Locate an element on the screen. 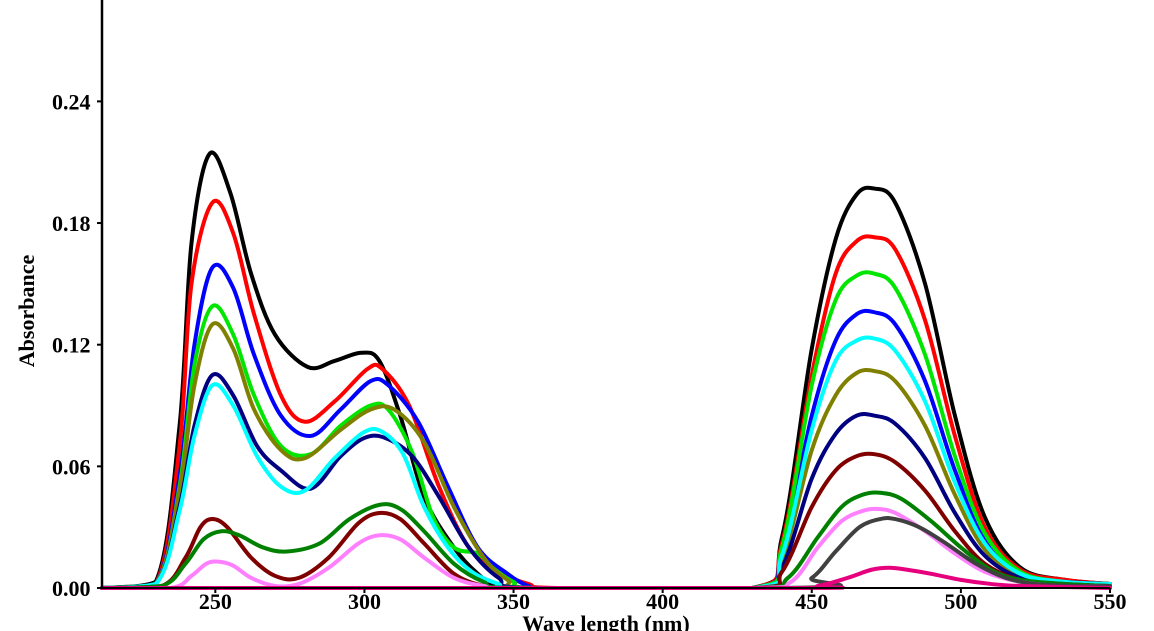  x-tick-label: 350 is located at coordinates (513, 601).